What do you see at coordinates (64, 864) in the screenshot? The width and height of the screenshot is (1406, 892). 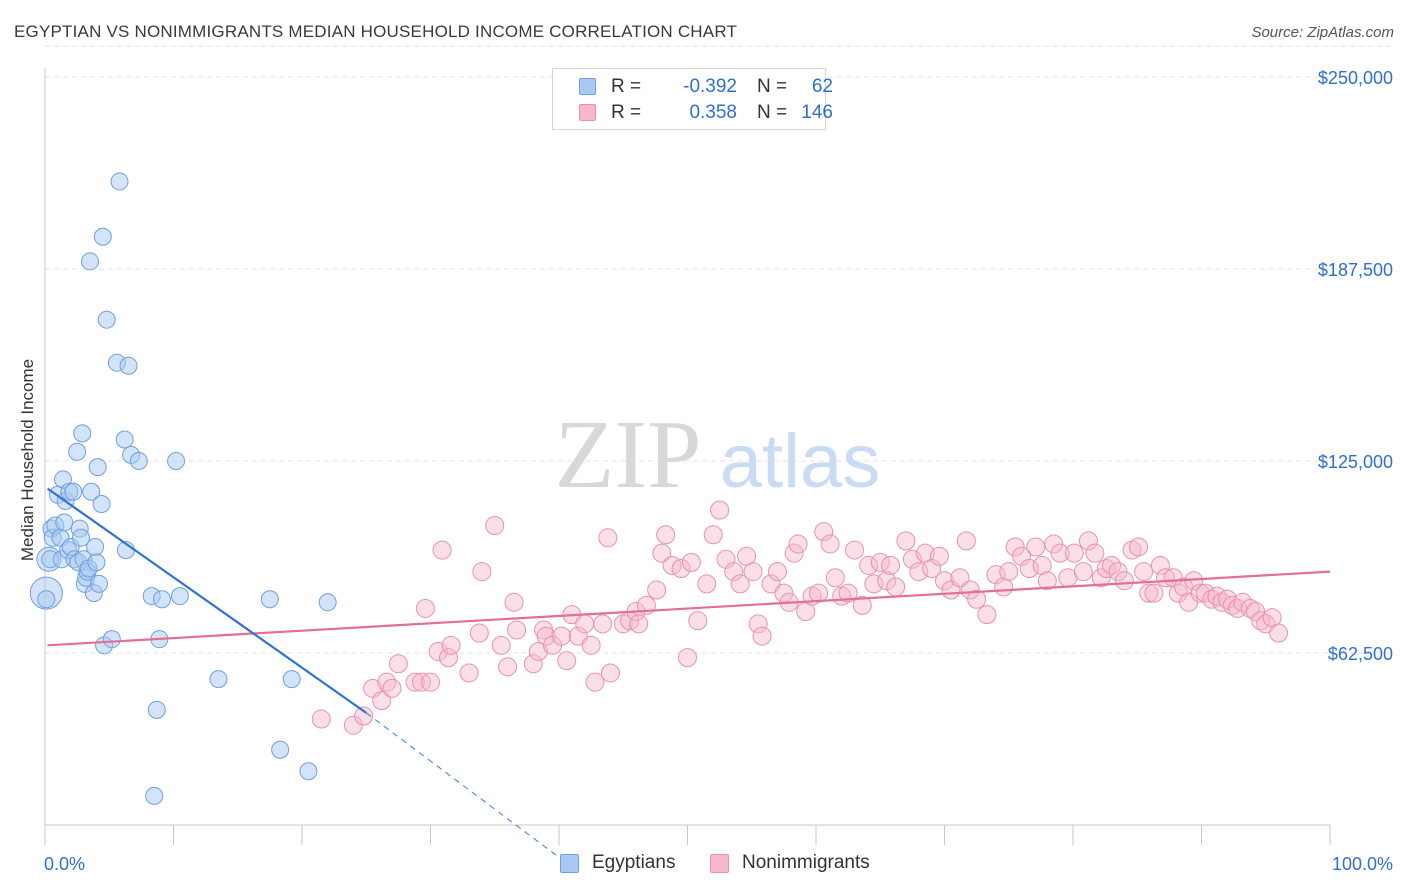 I see `x-tick-label: 0.0%` at bounding box center [64, 864].